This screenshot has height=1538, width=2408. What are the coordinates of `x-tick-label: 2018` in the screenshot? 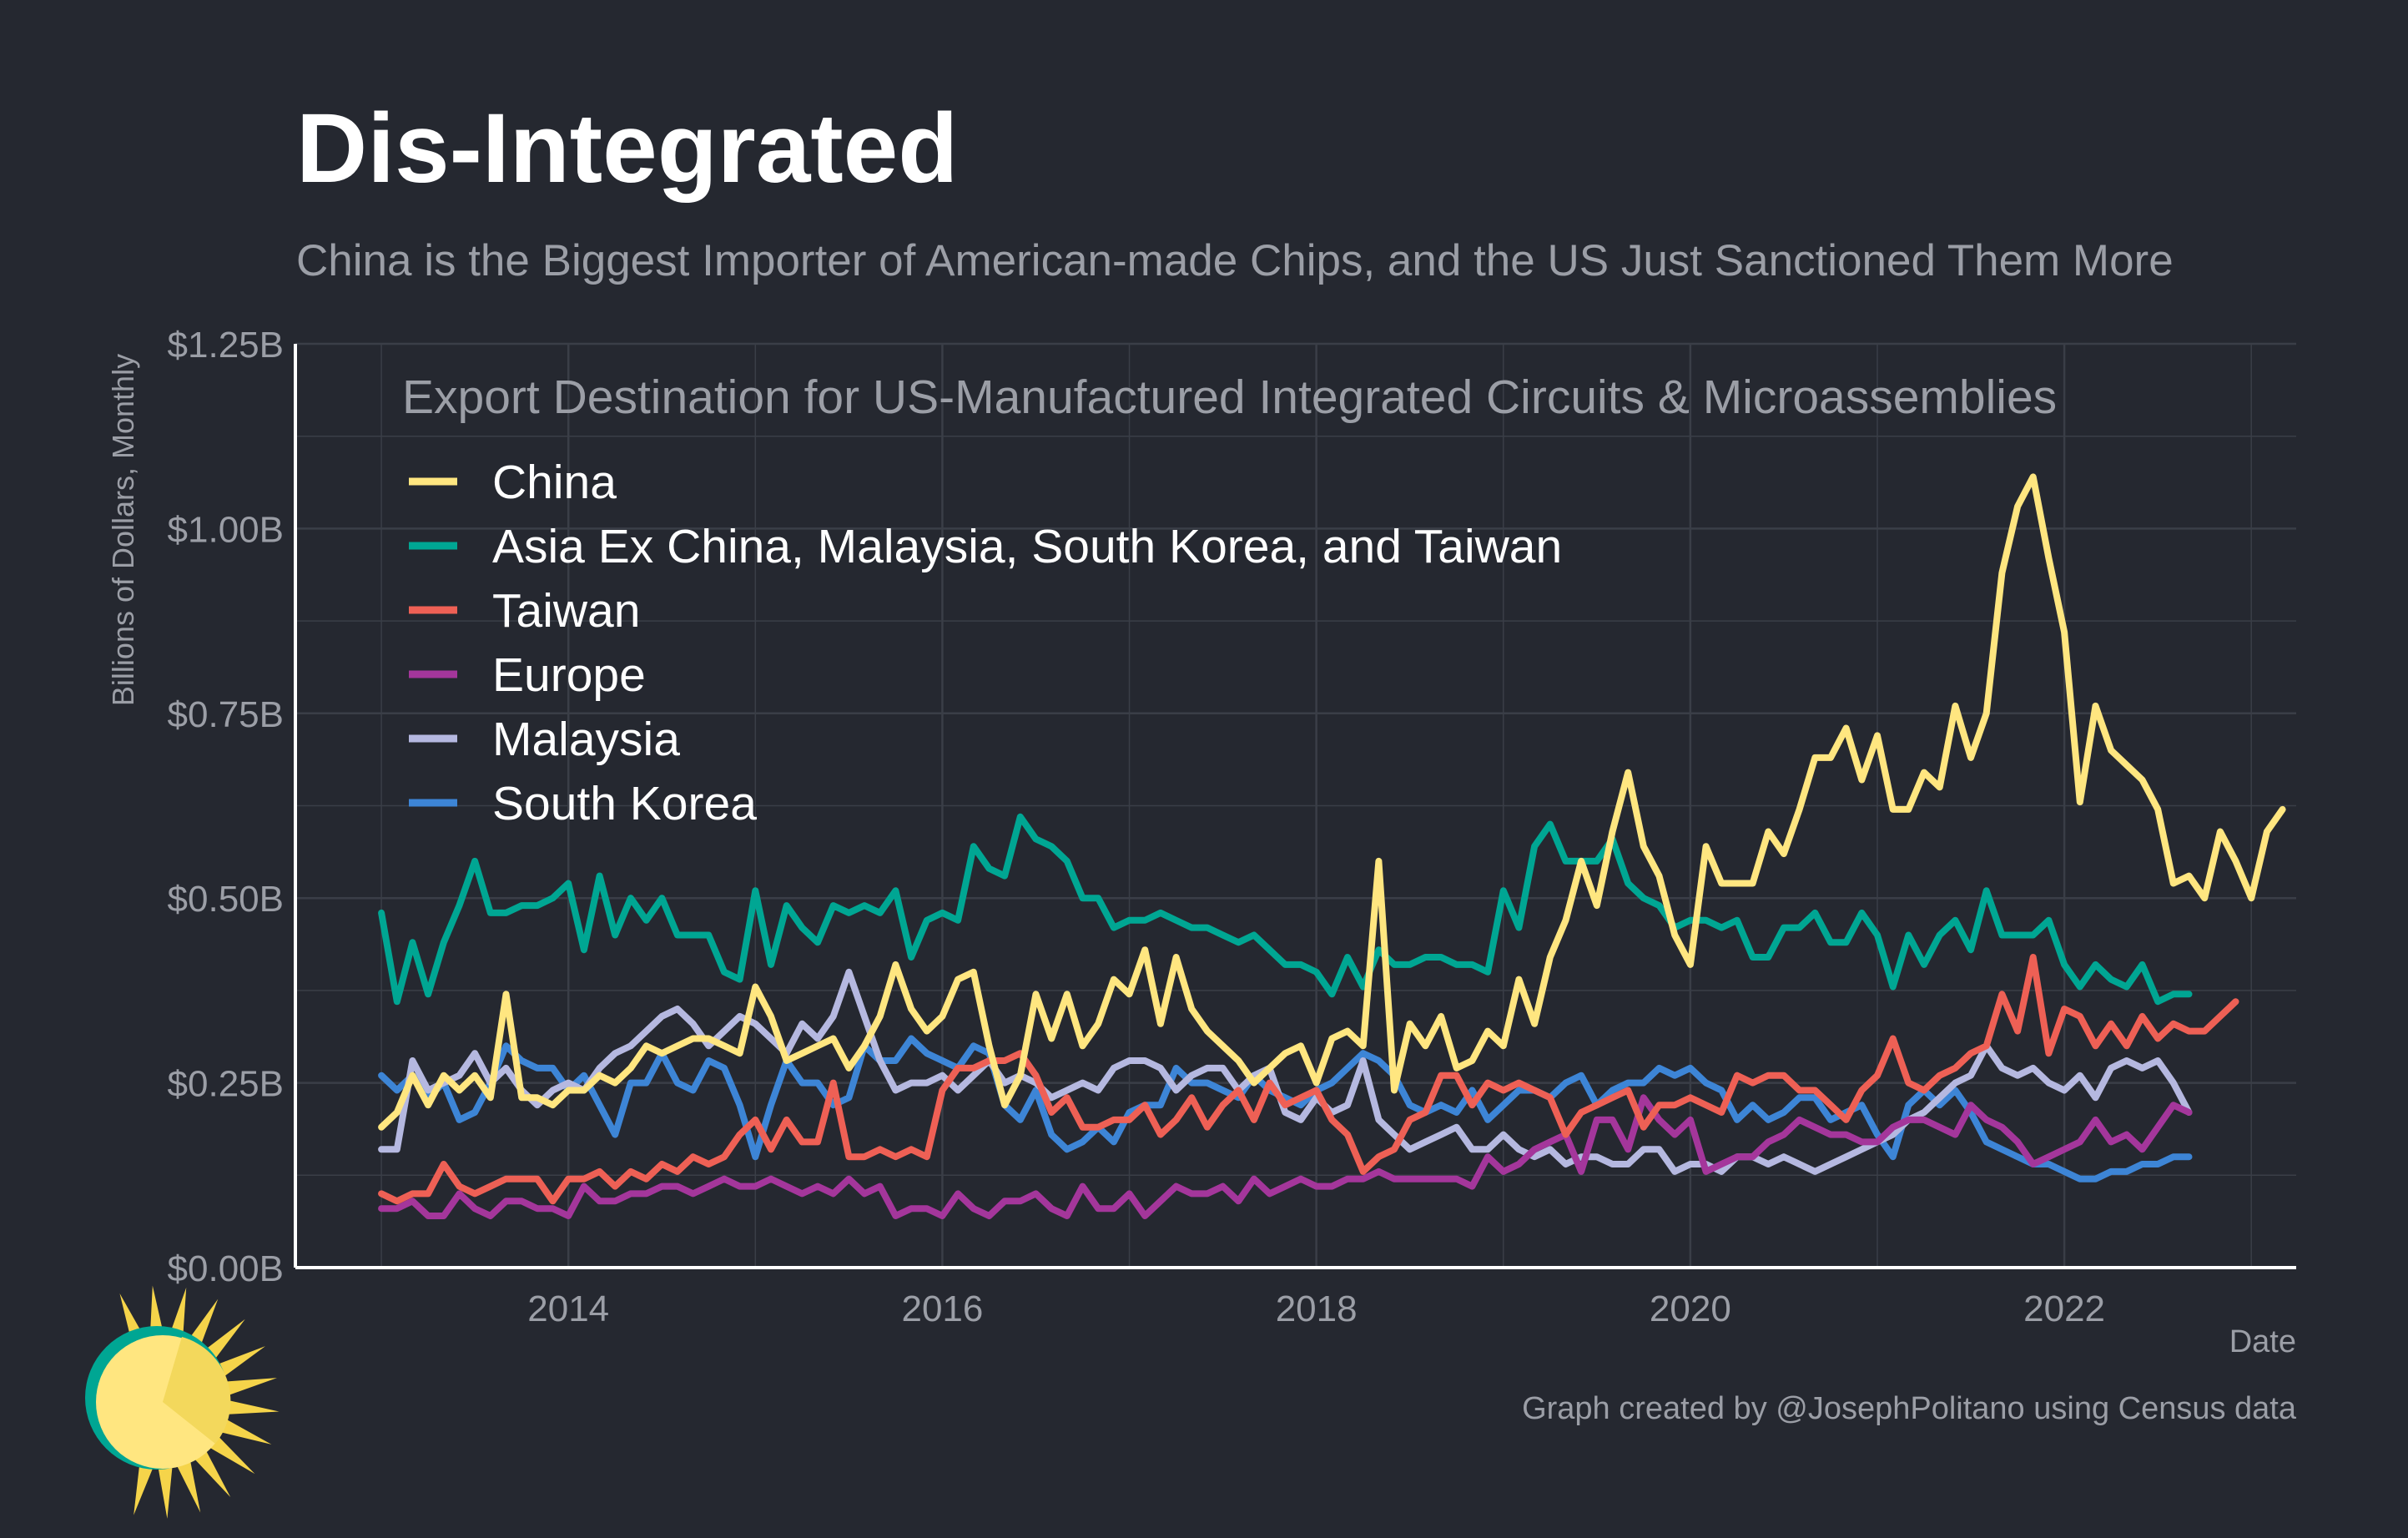 It's located at (1317, 1308).